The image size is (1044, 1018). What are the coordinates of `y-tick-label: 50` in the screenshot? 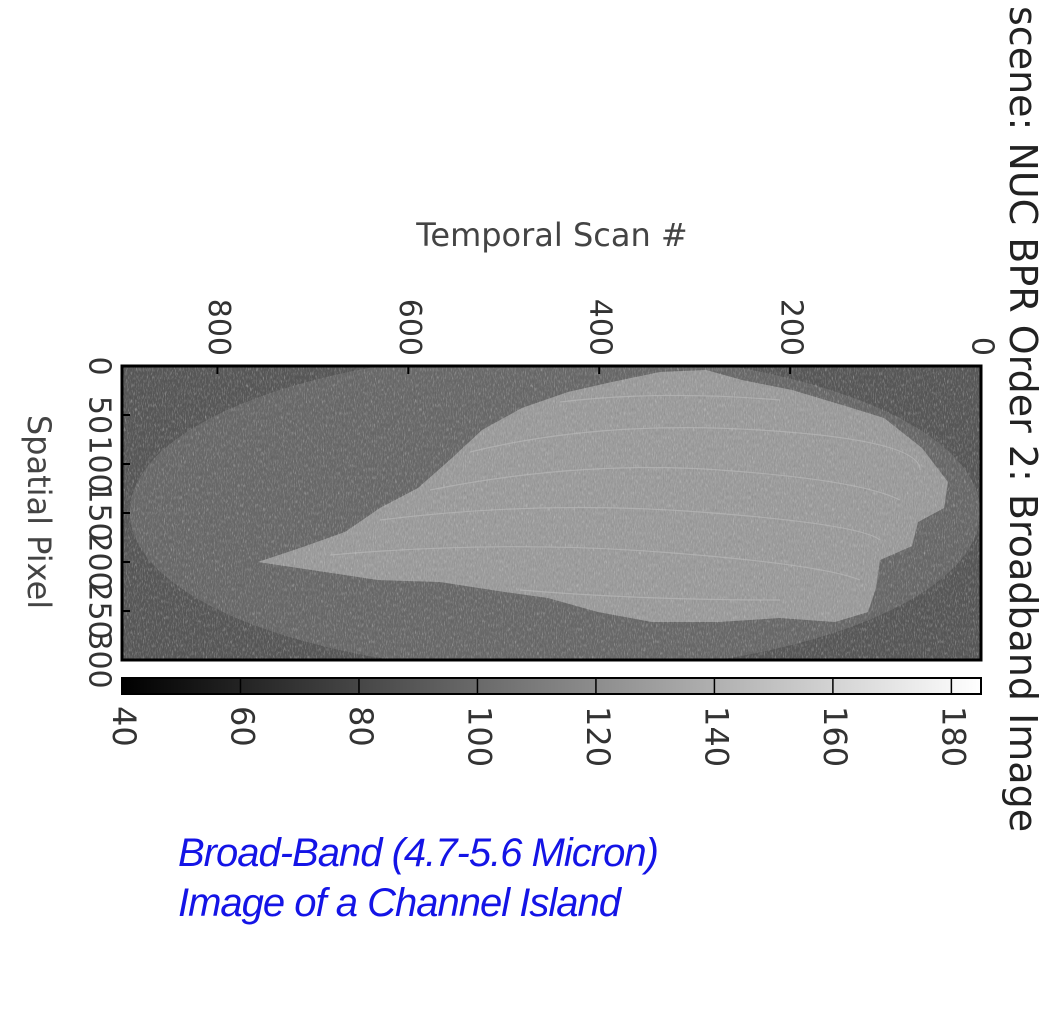 It's located at (99, 415).